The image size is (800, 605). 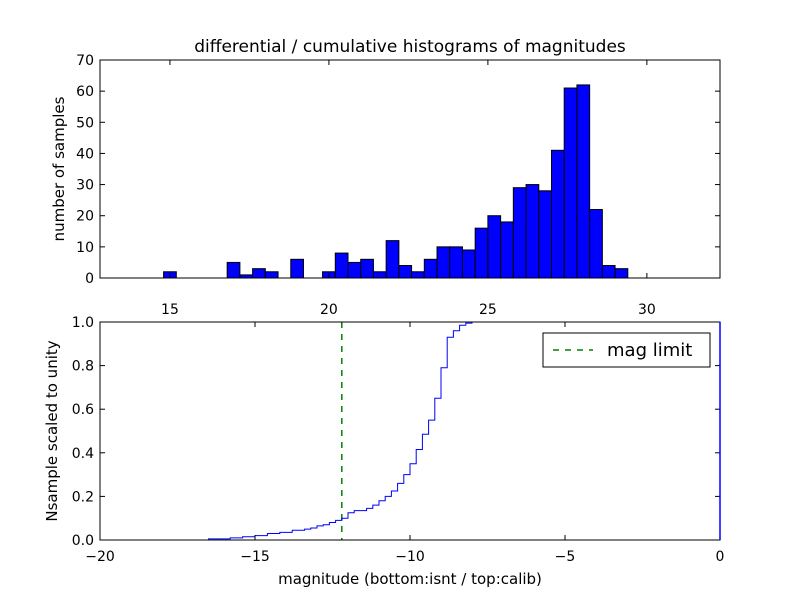 What do you see at coordinates (89, 279) in the screenshot?
I see `top-y-tick-label: 0` at bounding box center [89, 279].